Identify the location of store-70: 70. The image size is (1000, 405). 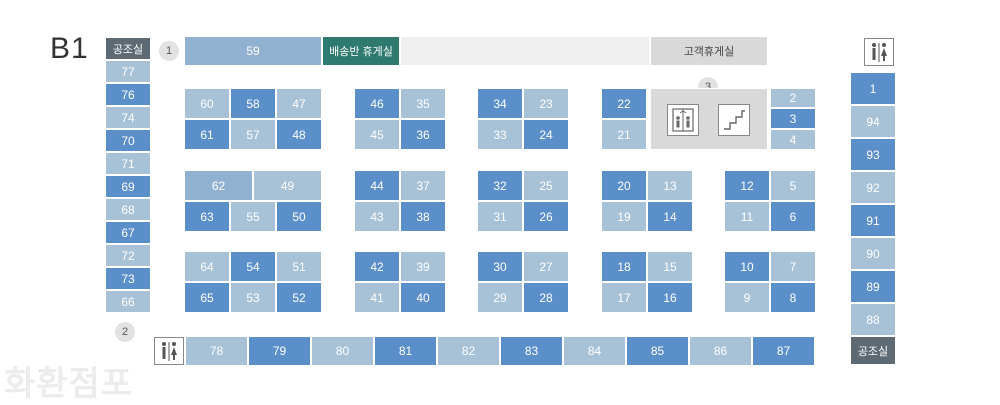
(128, 140).